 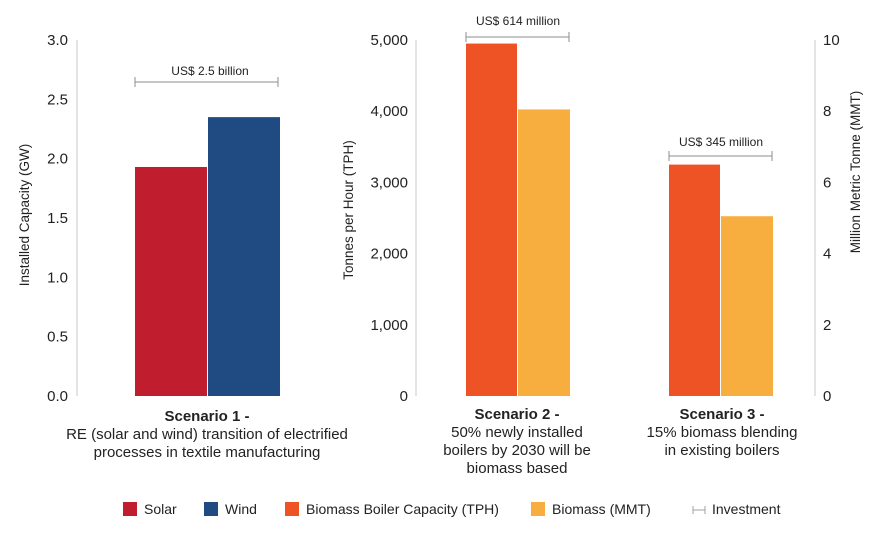 What do you see at coordinates (855, 172) in the screenshot?
I see `y-axis-title-mmt: Million Metric Tonne (MMT)` at bounding box center [855, 172].